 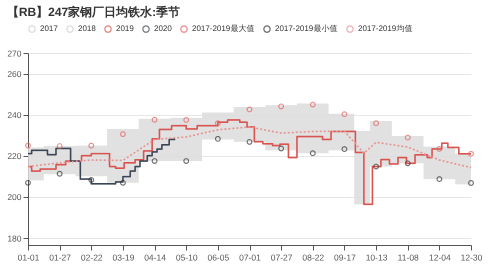 I want to click on legend-label: 2020, so click(x=163, y=29).